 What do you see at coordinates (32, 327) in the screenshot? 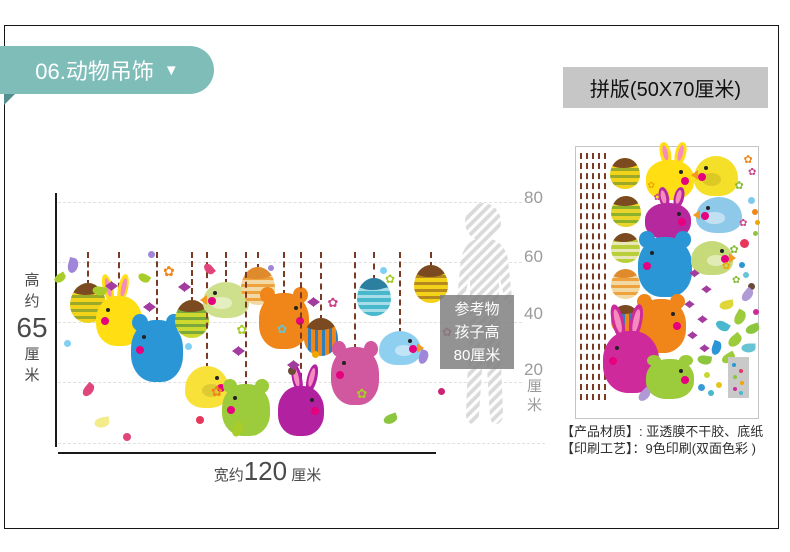
I see `height-value: 65` at bounding box center [32, 327].